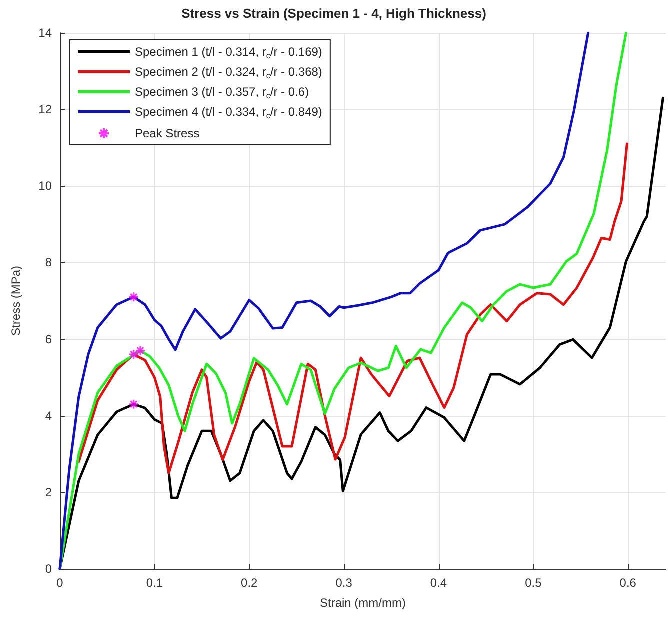  What do you see at coordinates (344, 583) in the screenshot?
I see `x-tick-label: 0.3` at bounding box center [344, 583].